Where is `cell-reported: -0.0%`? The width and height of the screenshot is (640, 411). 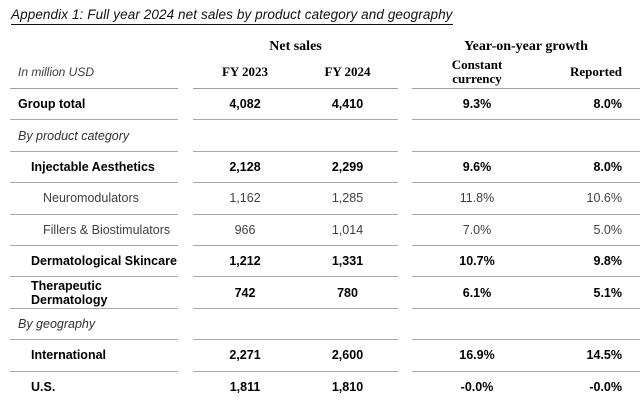
cell-reported: -0.0% is located at coordinates (605, 387).